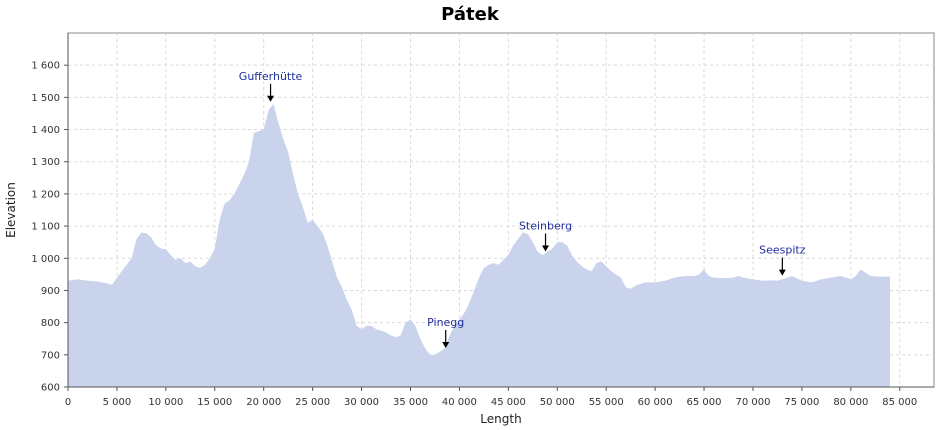  I want to click on x-tick-label: 65 000, so click(704, 402).